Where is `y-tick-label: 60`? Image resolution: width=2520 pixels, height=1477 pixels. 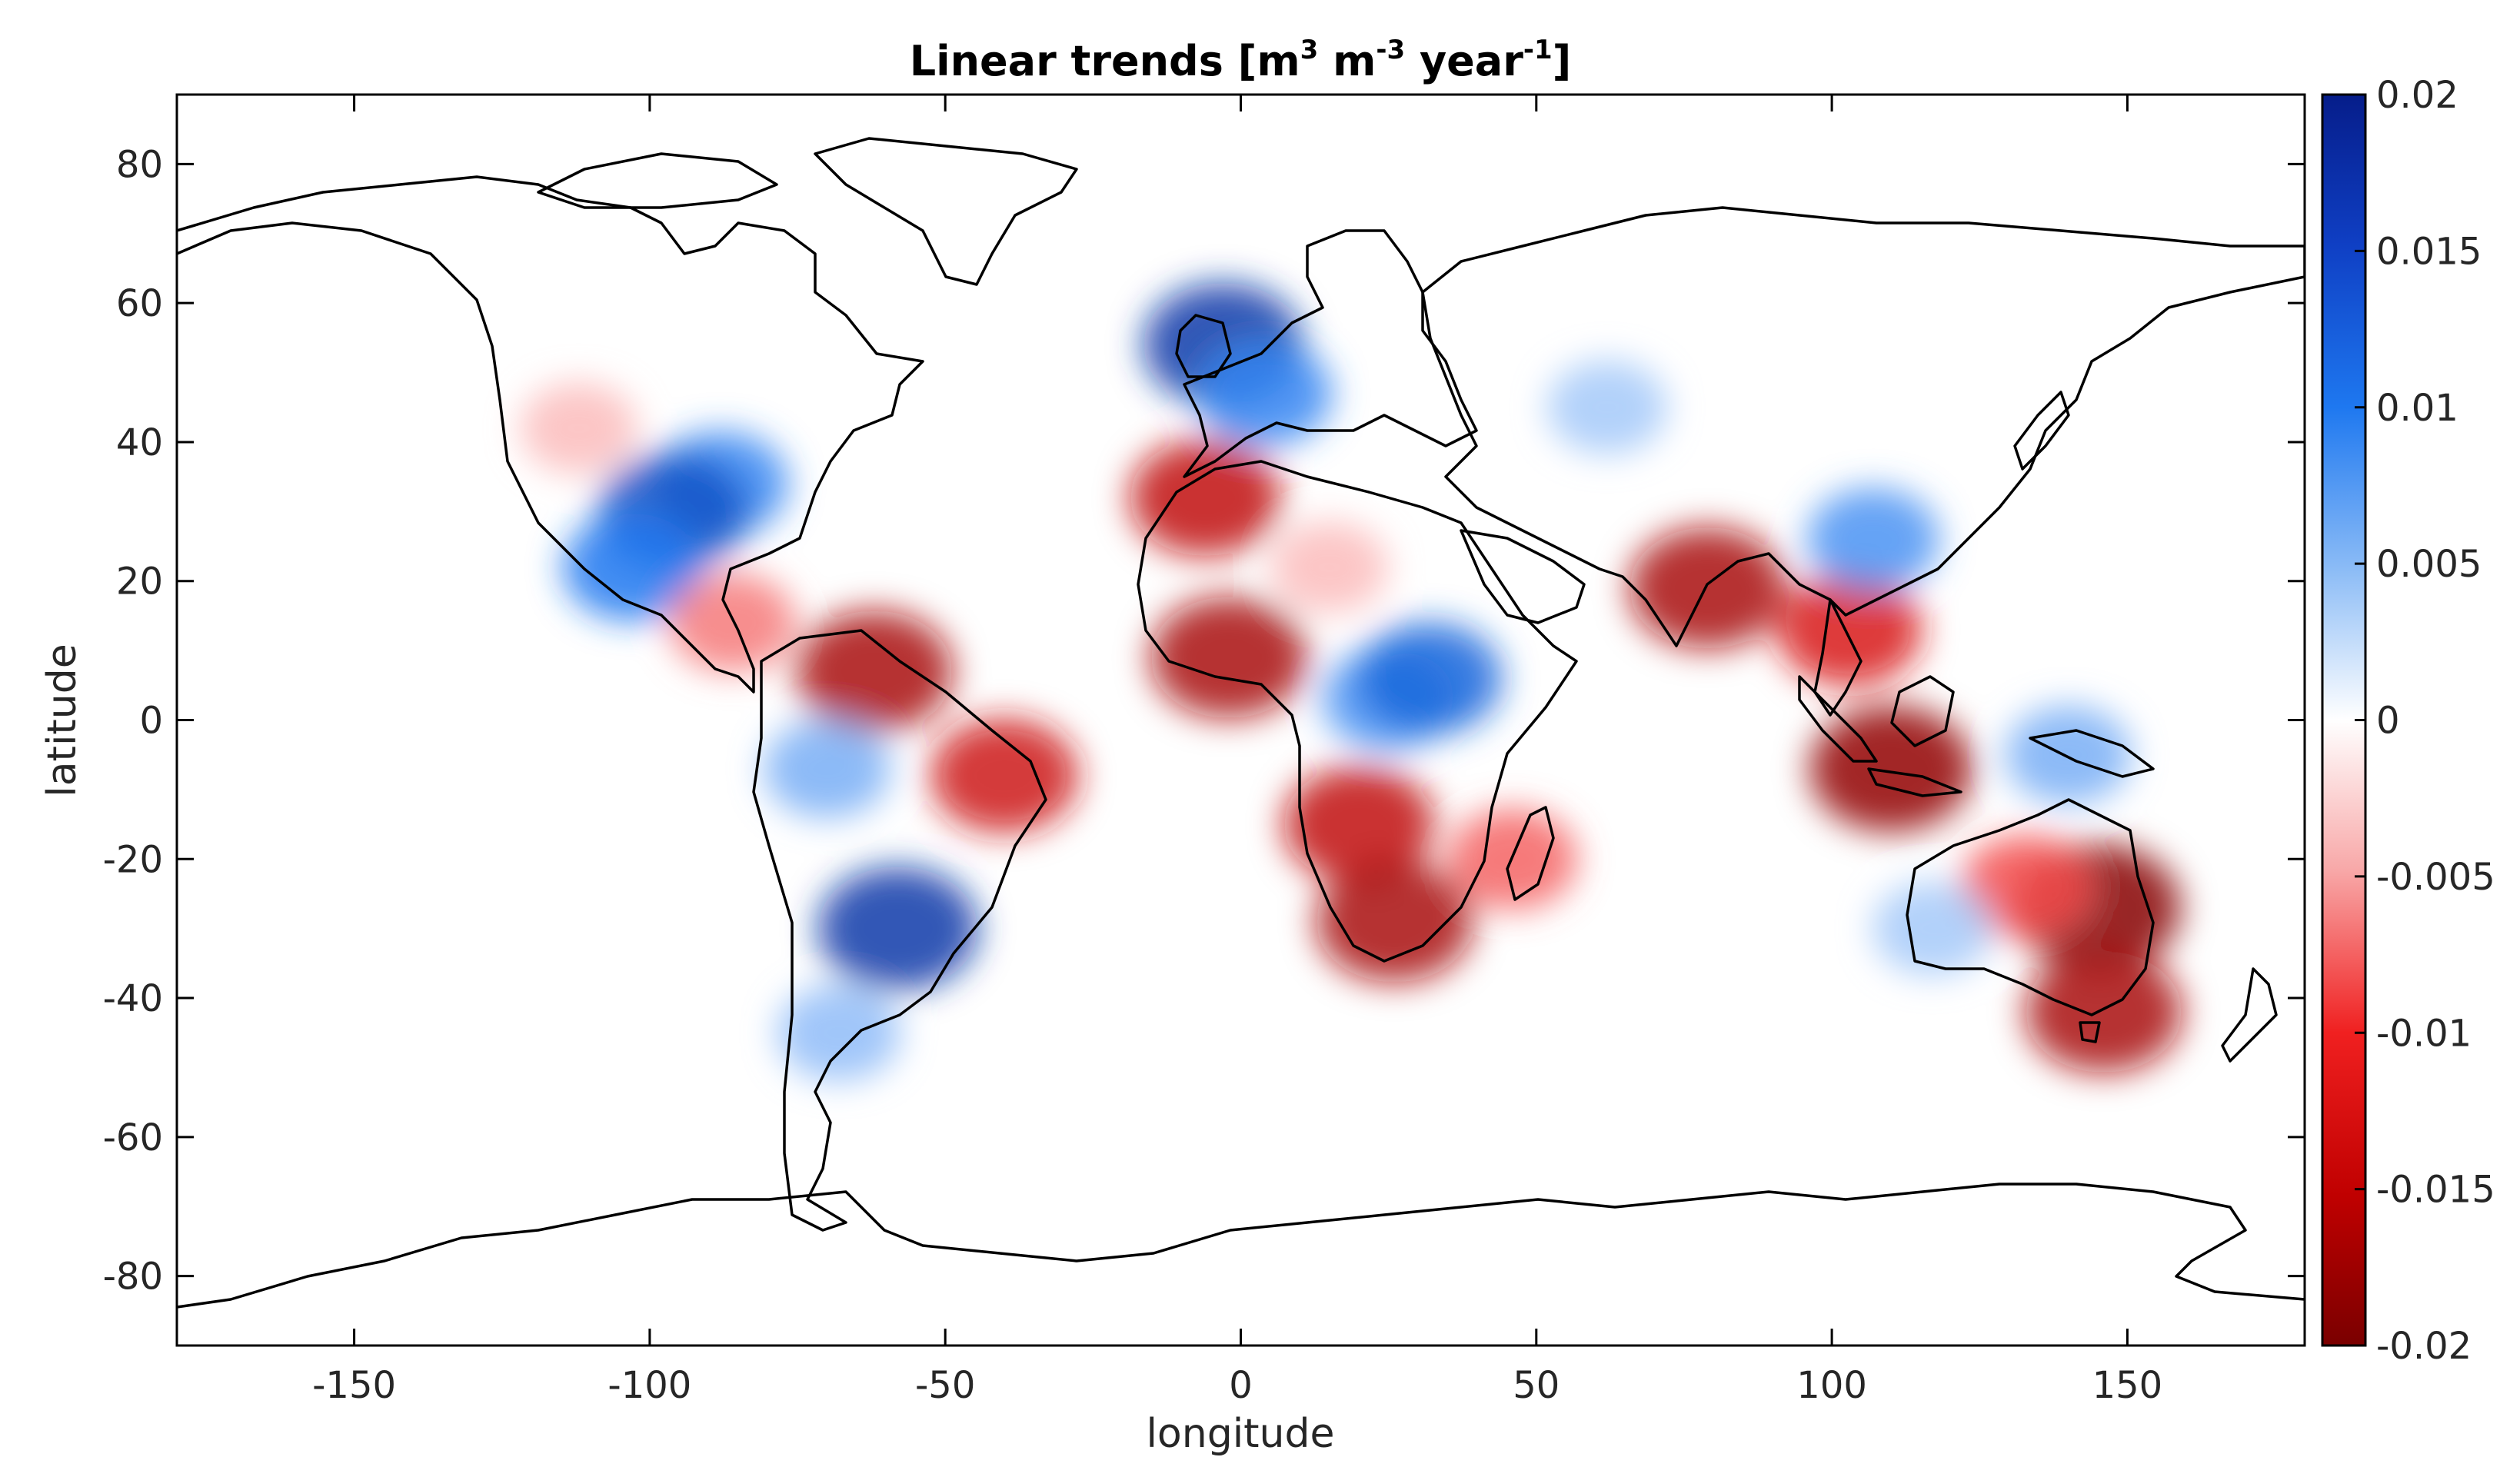
y-tick-label: 60 is located at coordinates (139, 303).